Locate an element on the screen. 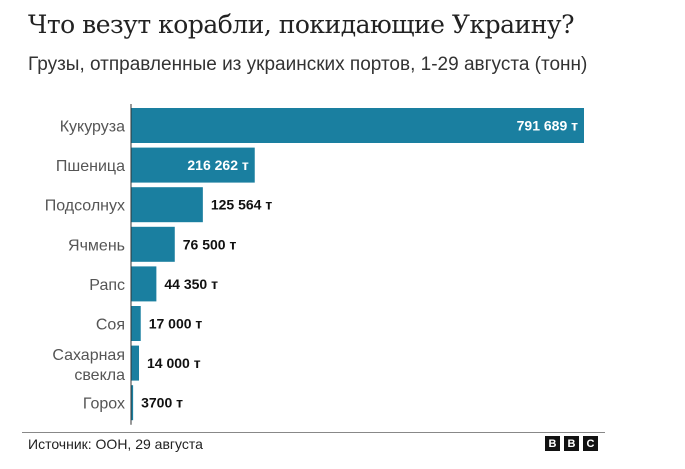  data-label: 125 564 т is located at coordinates (241, 205).